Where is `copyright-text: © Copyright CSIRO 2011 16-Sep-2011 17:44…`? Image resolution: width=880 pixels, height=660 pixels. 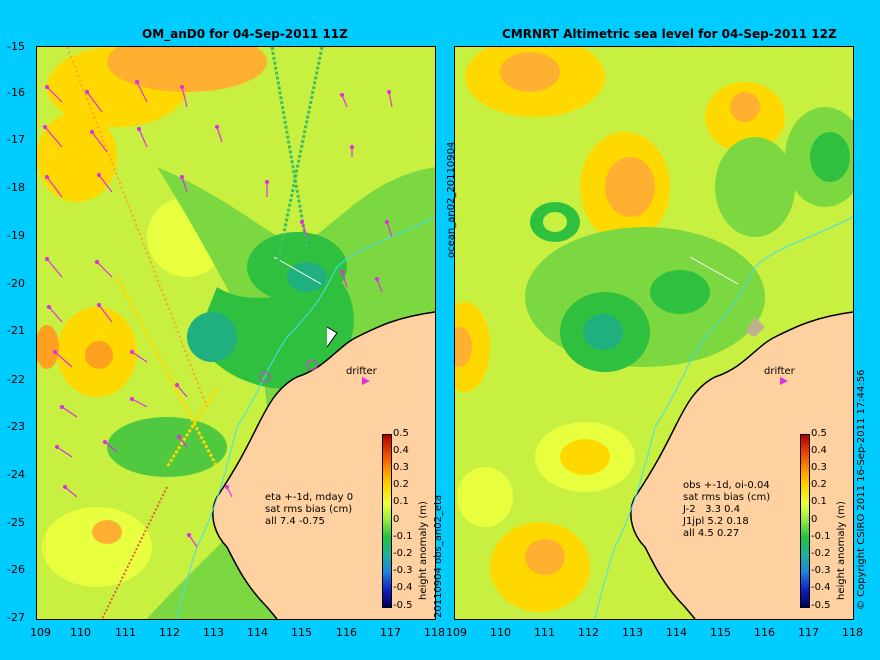
copyright-text: © Copyright CSIRO 2011 16-Sep-2011 17:44… is located at coordinates (861, 489).